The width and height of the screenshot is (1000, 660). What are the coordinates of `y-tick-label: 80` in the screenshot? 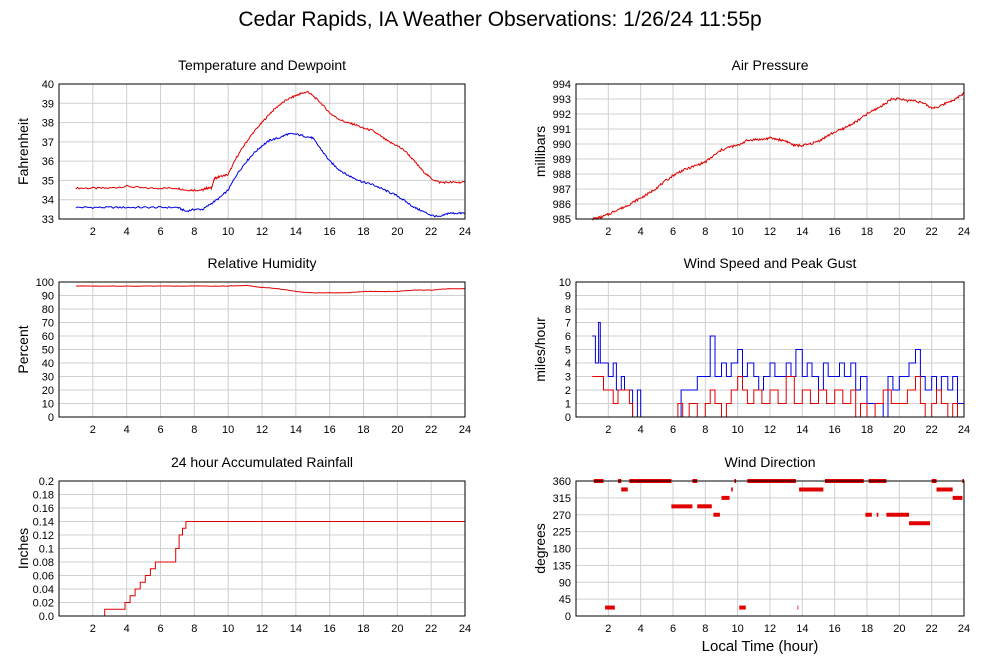 It's located at (48, 310).